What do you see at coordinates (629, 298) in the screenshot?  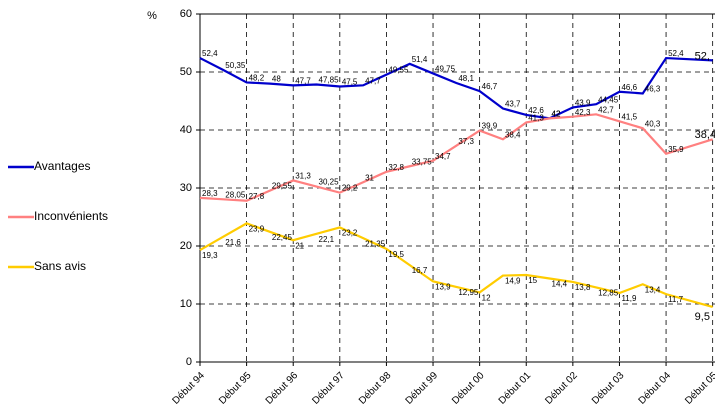 I see `value-label: 11,9` at bounding box center [629, 298].